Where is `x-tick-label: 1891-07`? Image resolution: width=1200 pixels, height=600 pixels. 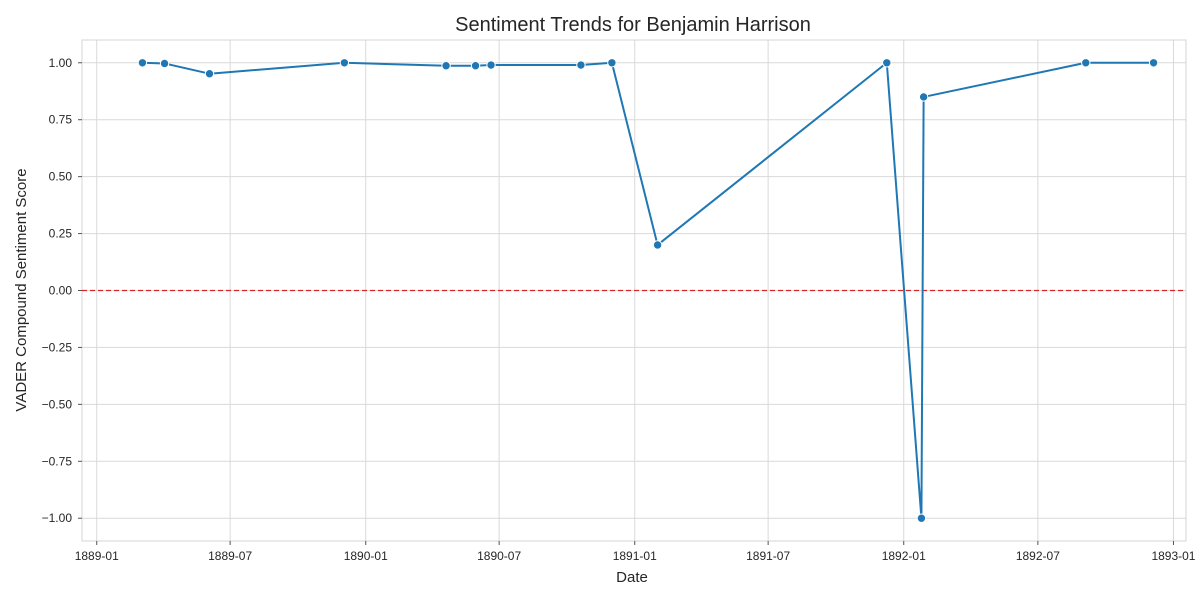 x-tick-label: 1891-07 is located at coordinates (768, 556).